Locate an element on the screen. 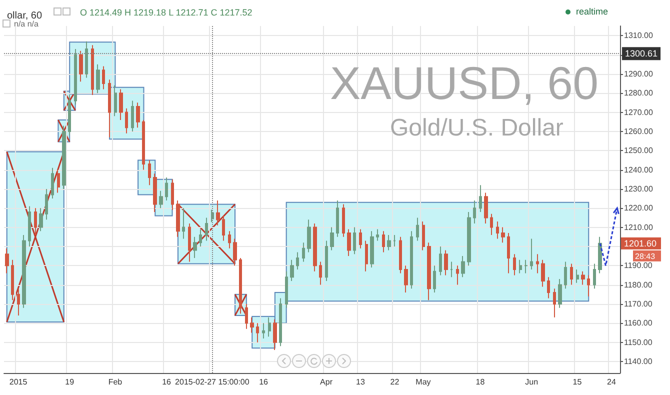 This screenshot has width=670, height=395. x-tick-label: 22 is located at coordinates (395, 382).